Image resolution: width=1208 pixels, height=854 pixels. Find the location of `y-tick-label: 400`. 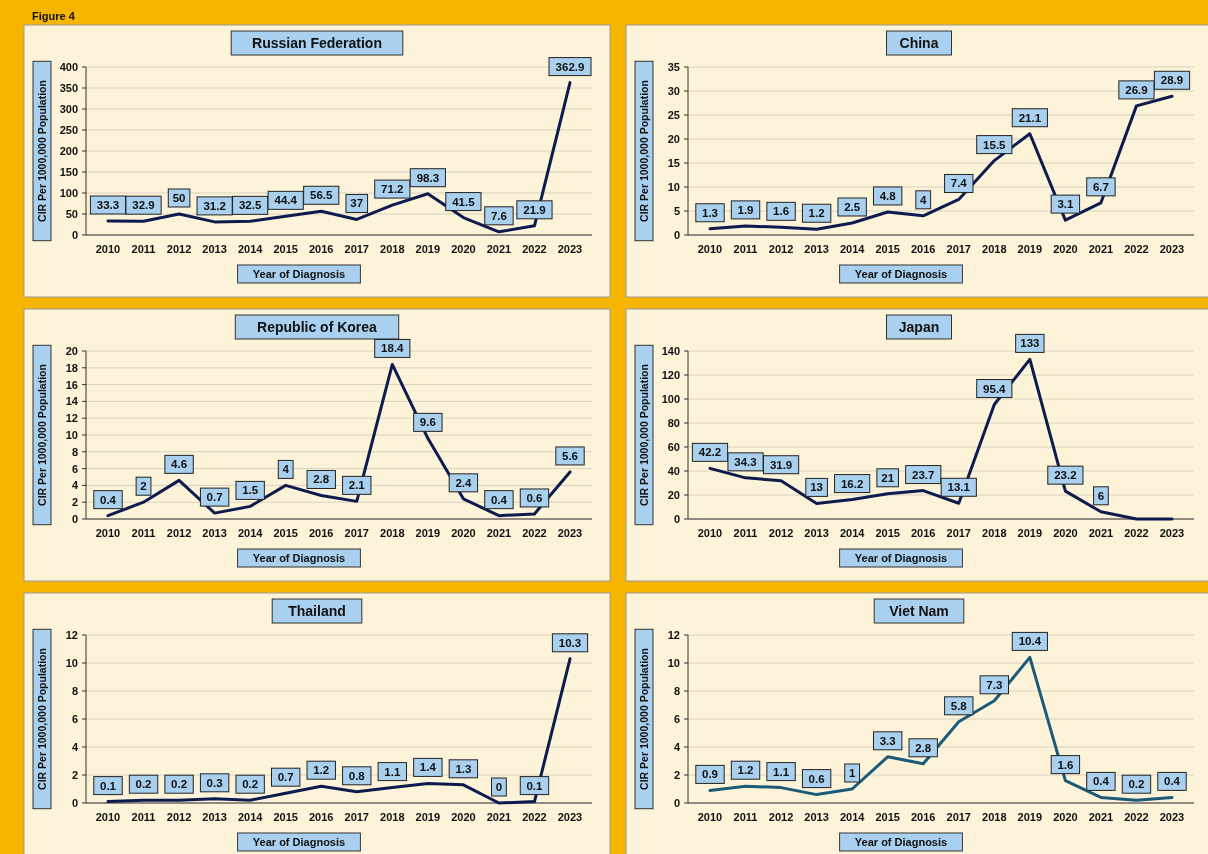

y-tick-label: 400 is located at coordinates (68, 67).